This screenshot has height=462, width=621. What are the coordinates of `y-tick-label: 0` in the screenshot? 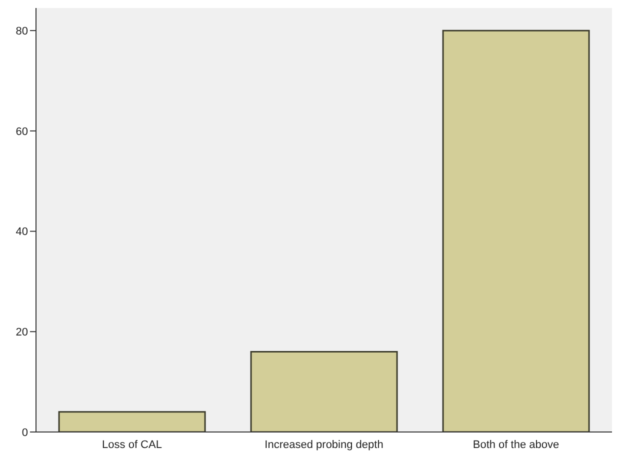 It's located at (25, 432).